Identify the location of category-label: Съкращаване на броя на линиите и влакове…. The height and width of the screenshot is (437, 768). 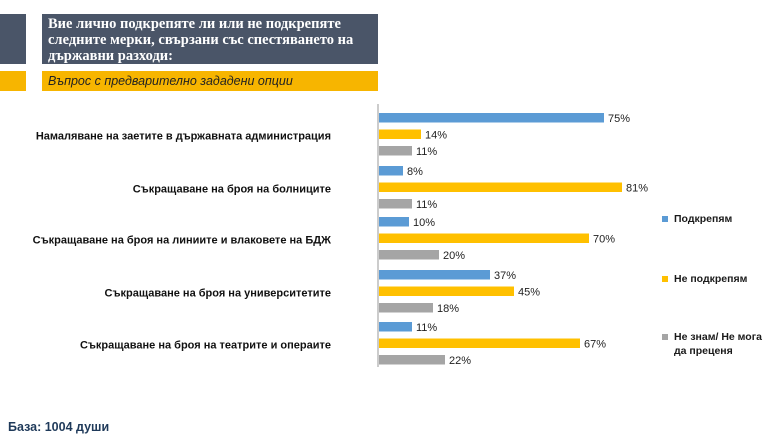
(182, 240).